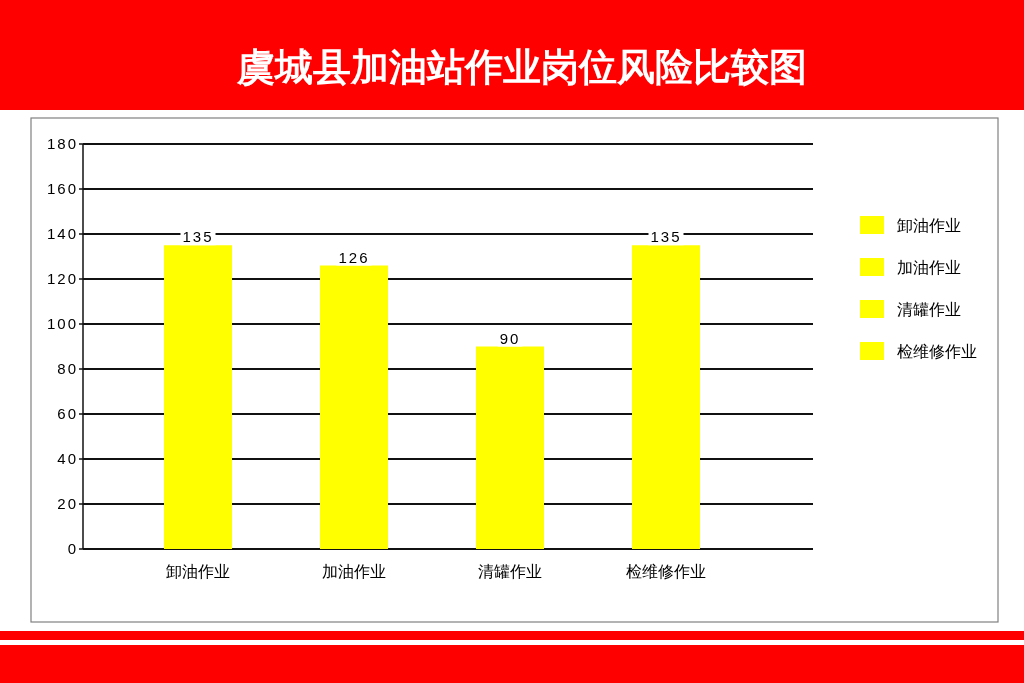  I want to click on y-tick-label: 160, so click(62, 188).